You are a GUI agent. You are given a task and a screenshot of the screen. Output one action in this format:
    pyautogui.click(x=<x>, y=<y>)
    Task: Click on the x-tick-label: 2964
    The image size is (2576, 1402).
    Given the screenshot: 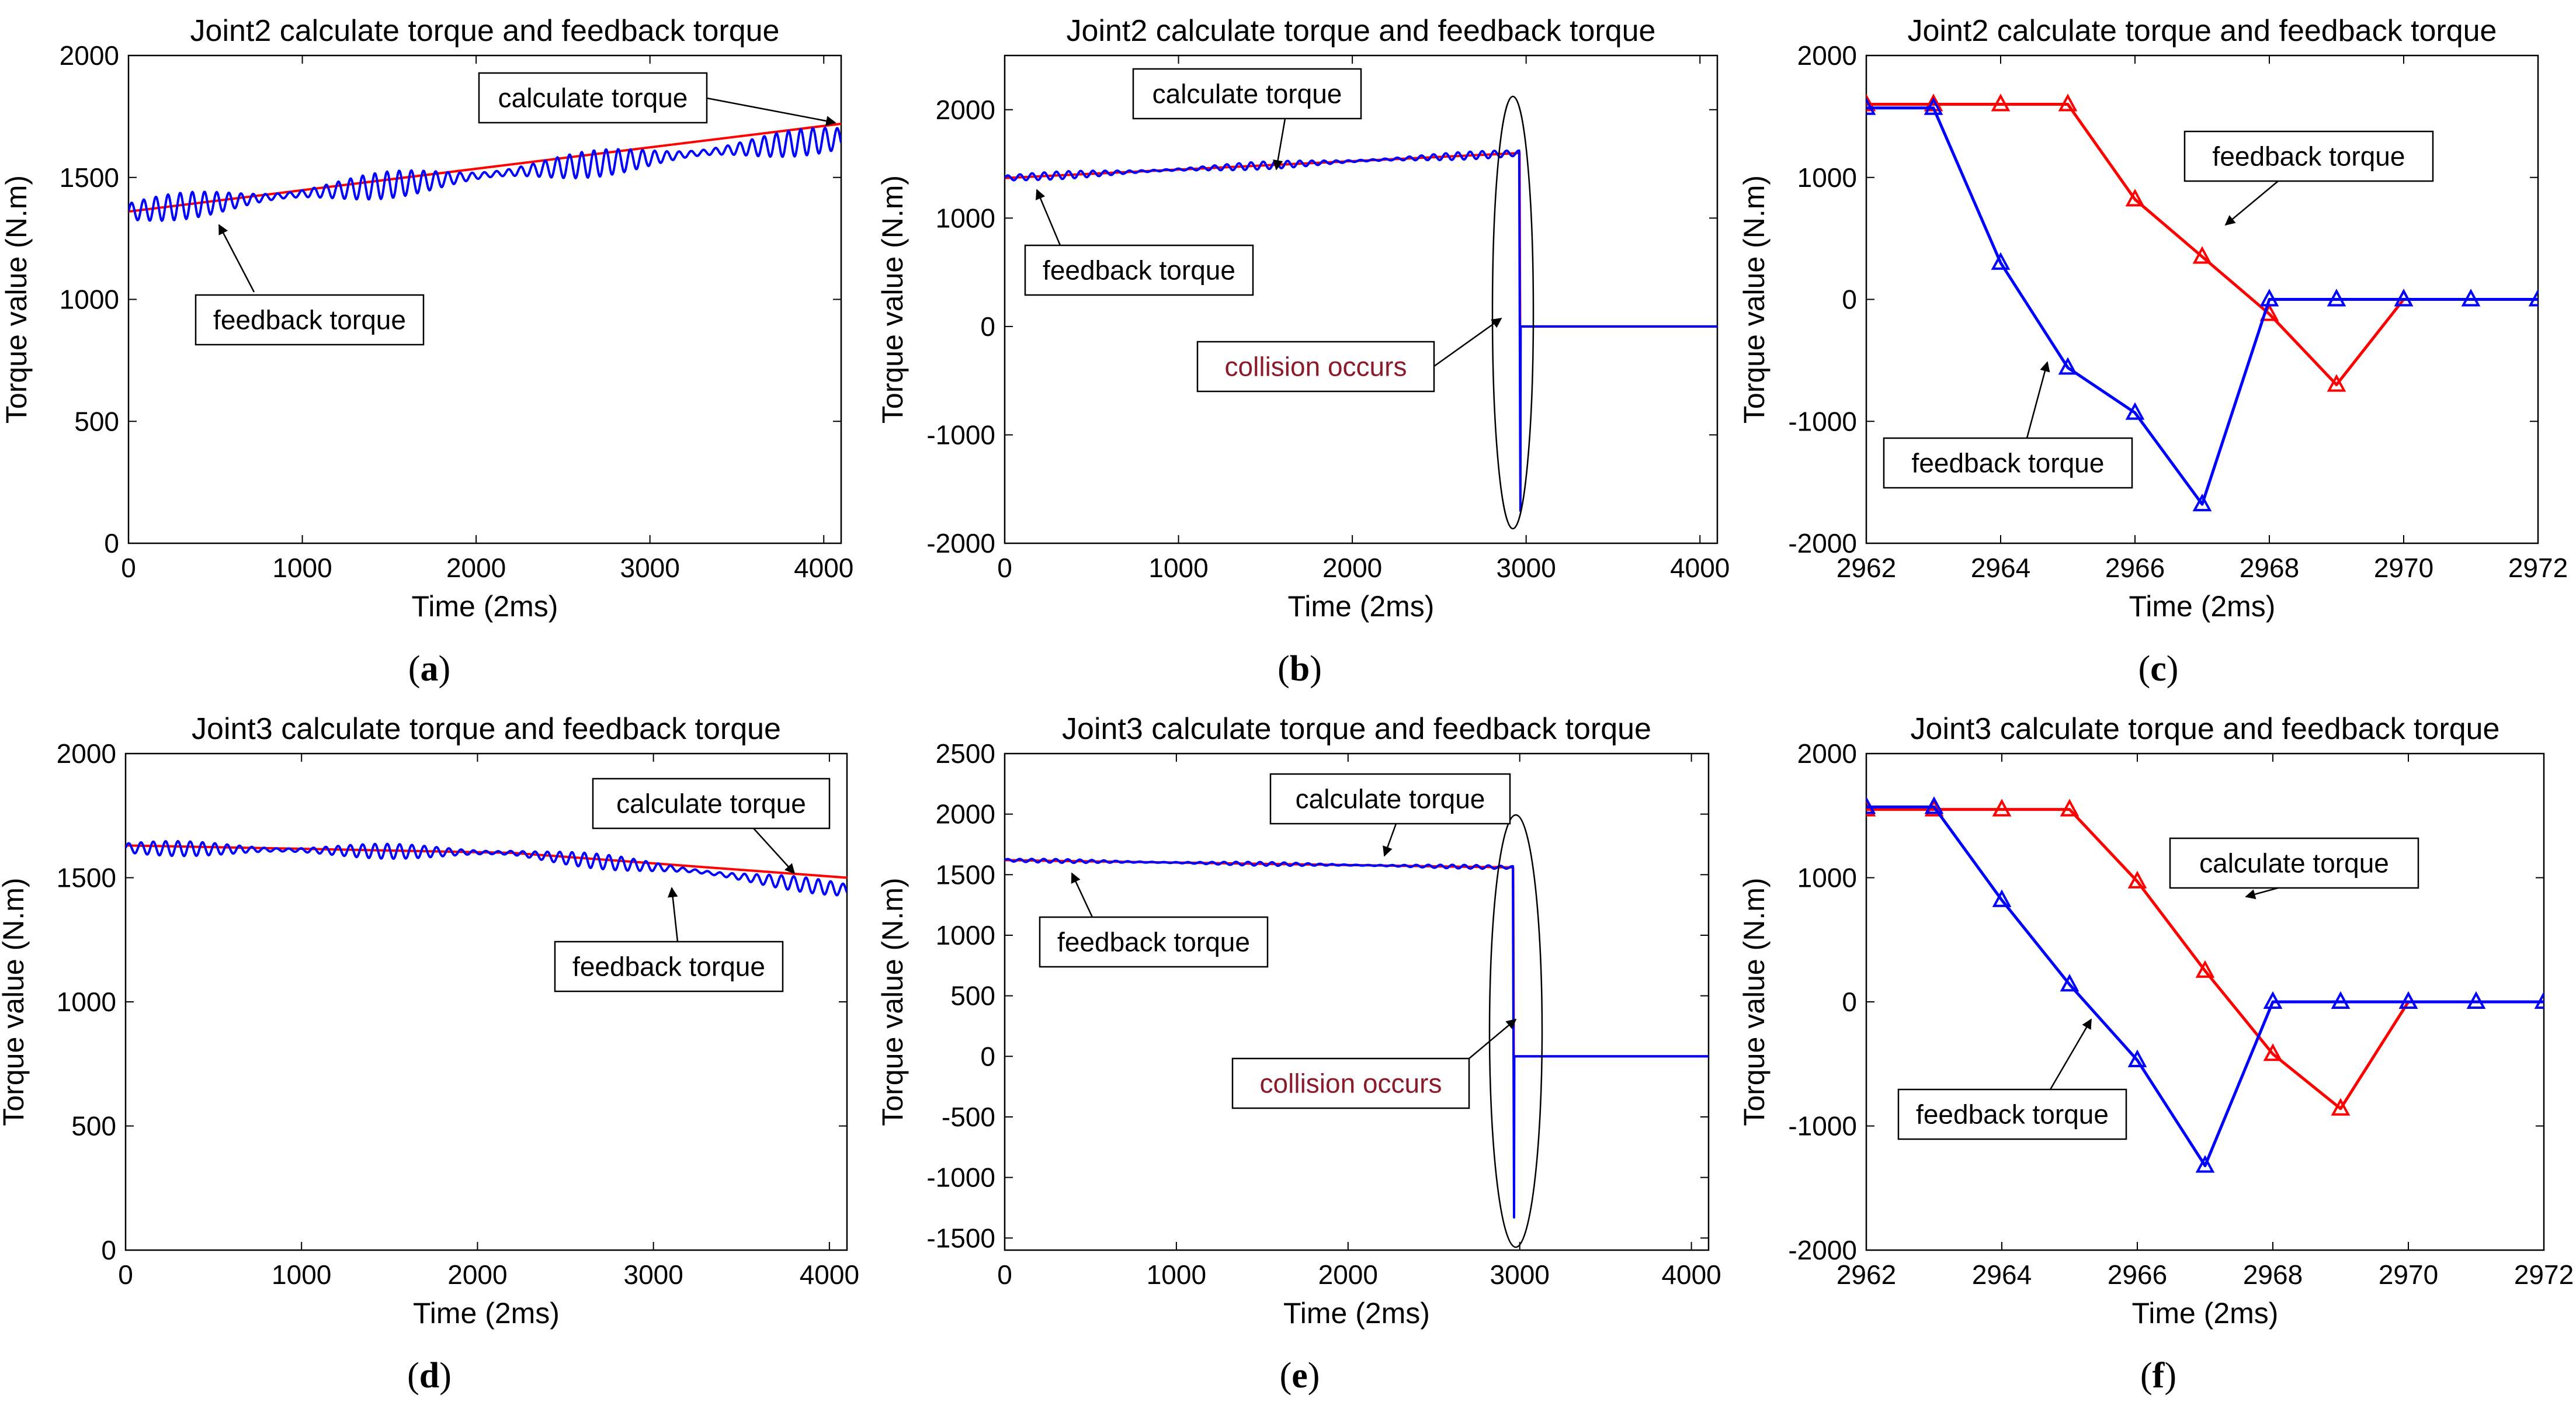 What is the action you would take?
    pyautogui.click(x=2001, y=568)
    